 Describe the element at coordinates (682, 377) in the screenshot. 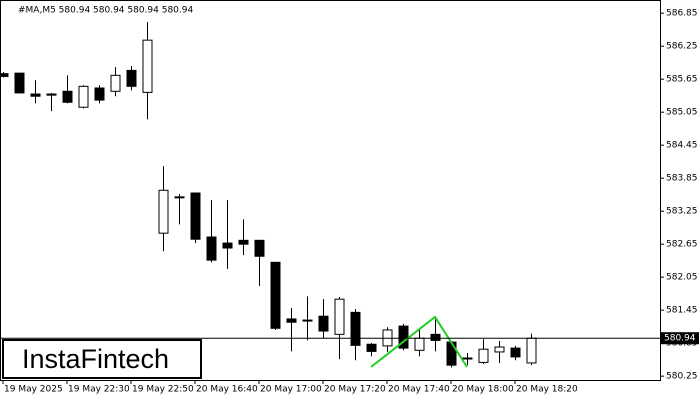

I see `y-tick-label: 580.25` at that location.